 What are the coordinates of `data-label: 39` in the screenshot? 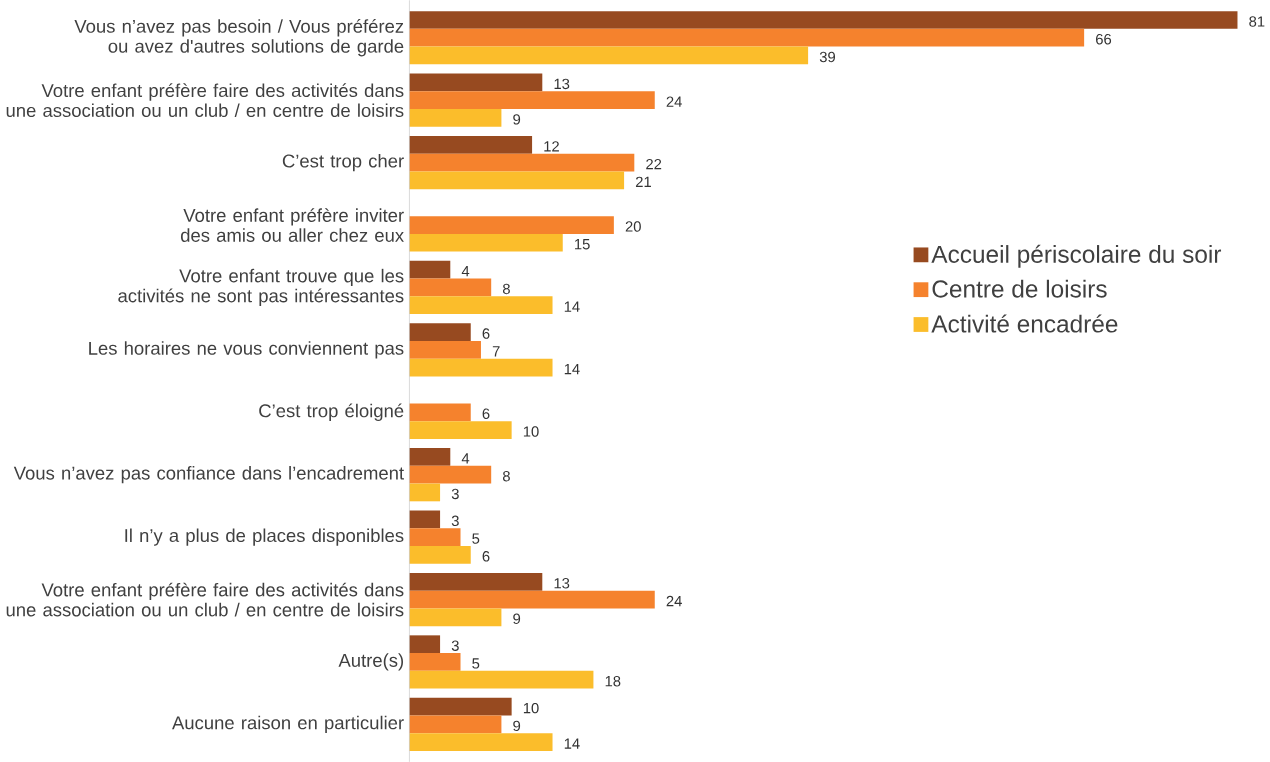 It's located at (827, 57).